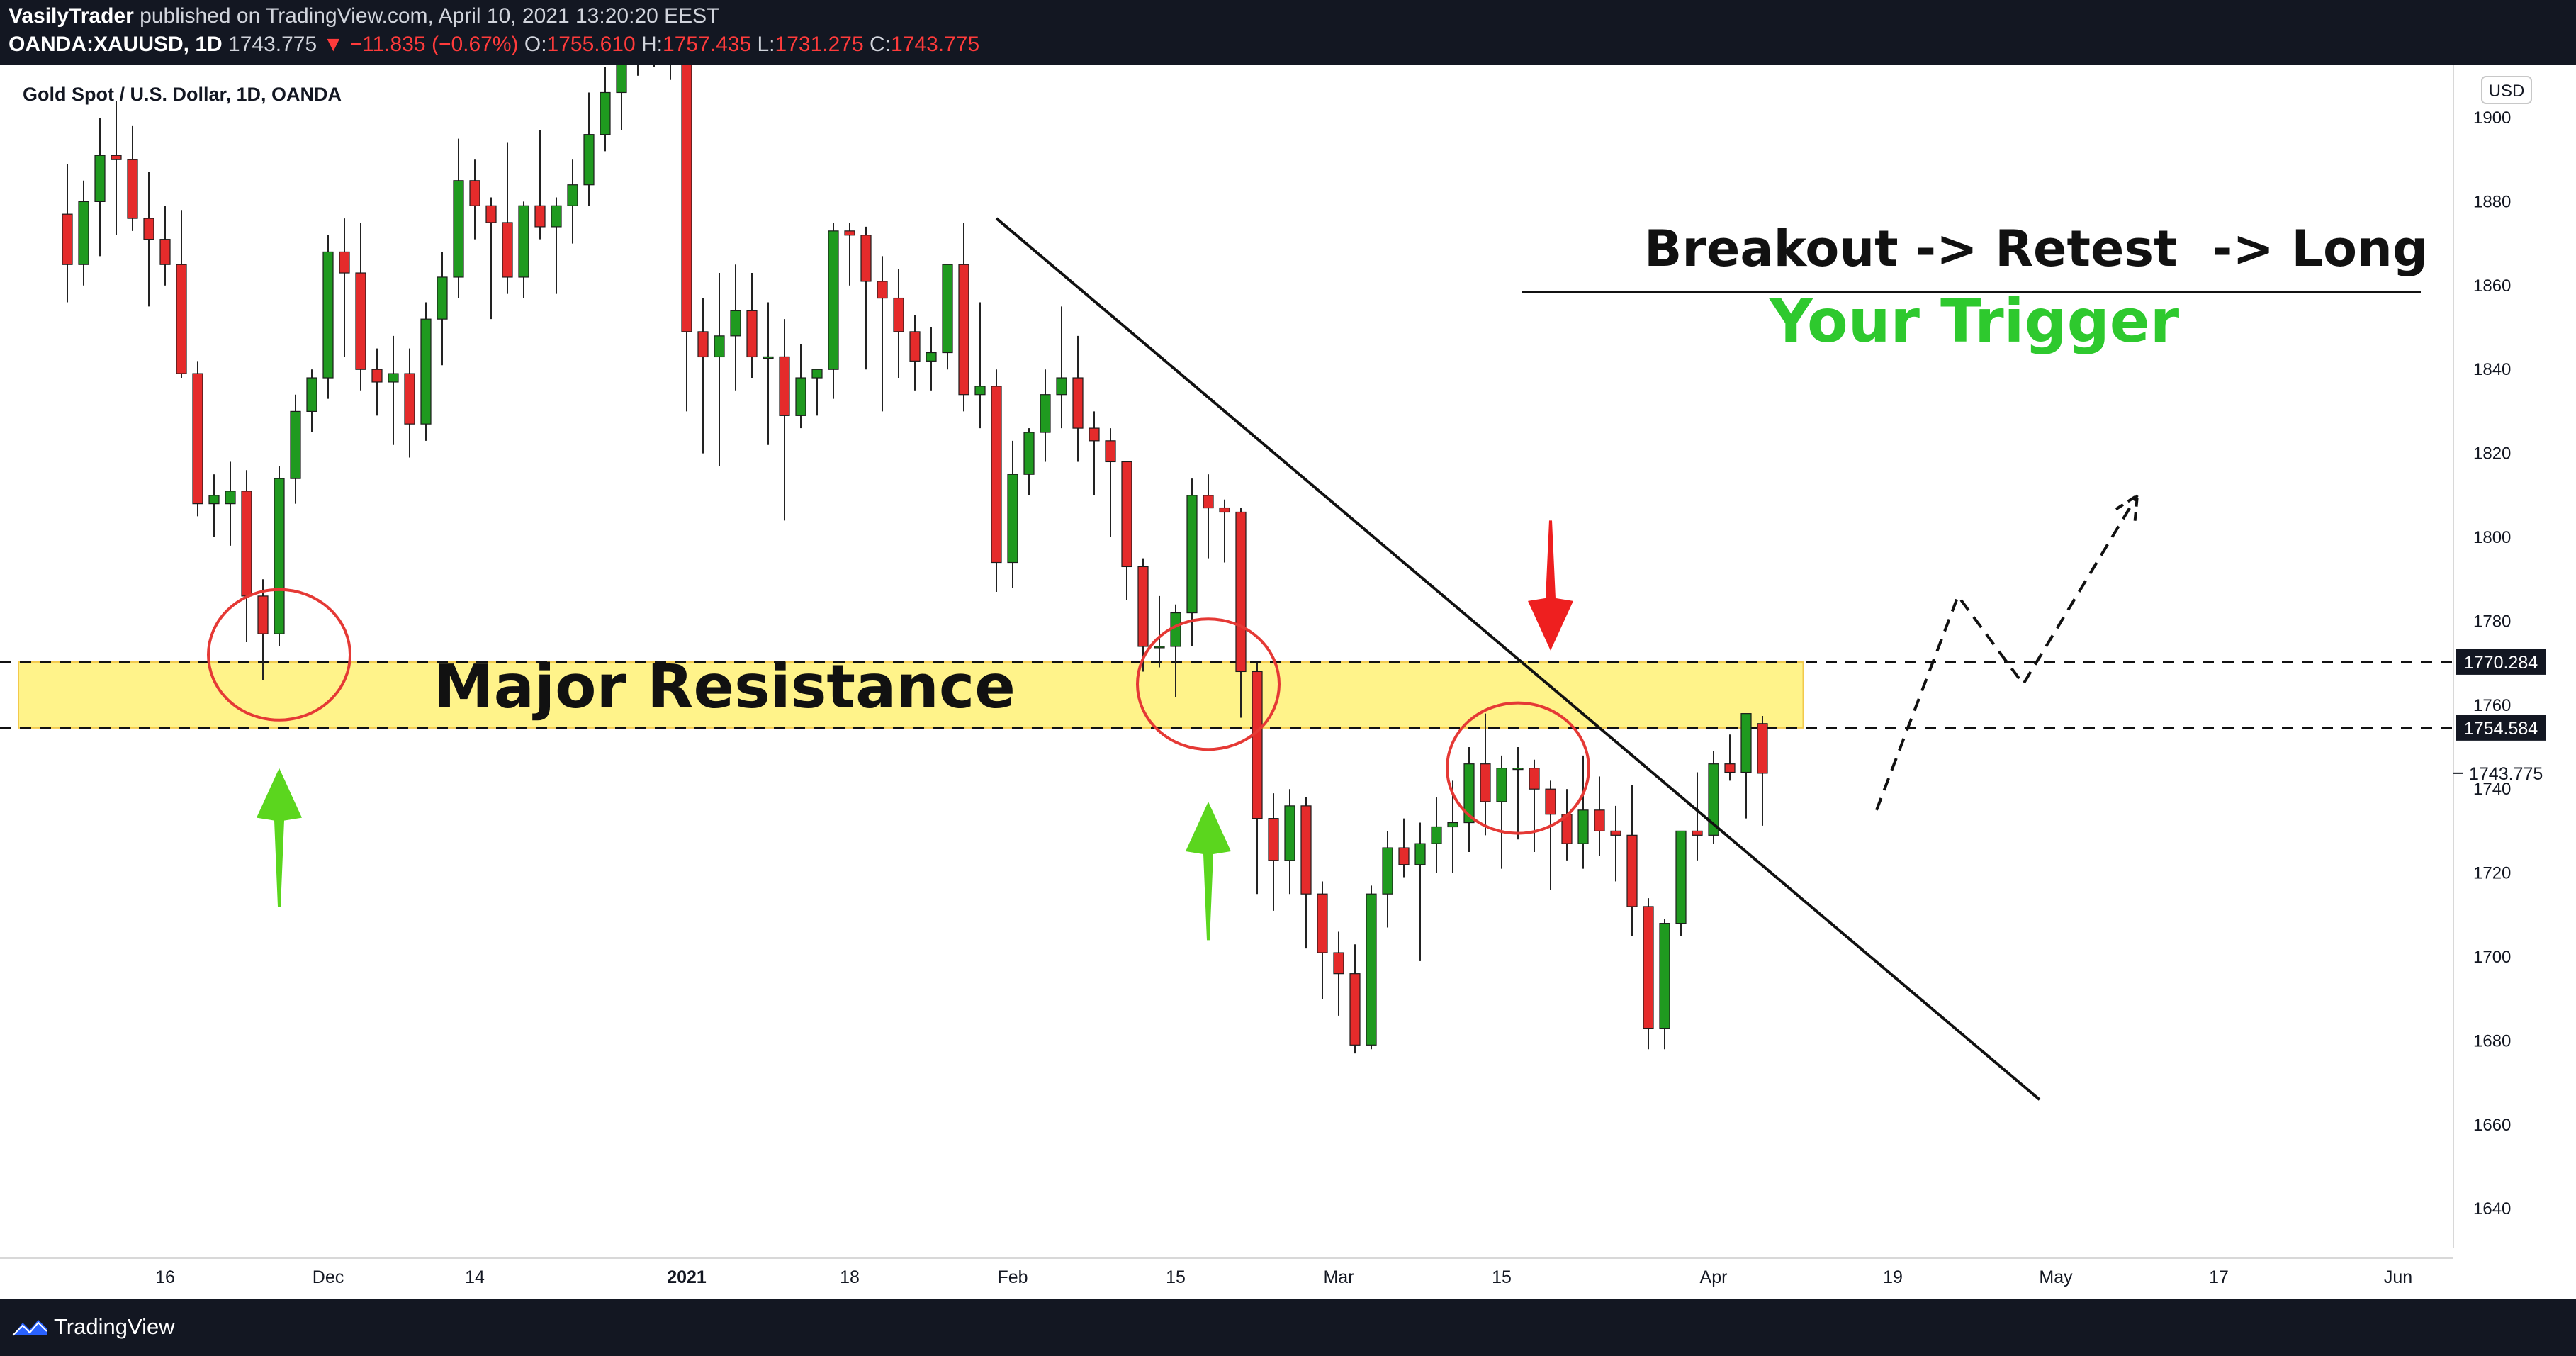  I want to click on resistance-zone, so click(911, 695).